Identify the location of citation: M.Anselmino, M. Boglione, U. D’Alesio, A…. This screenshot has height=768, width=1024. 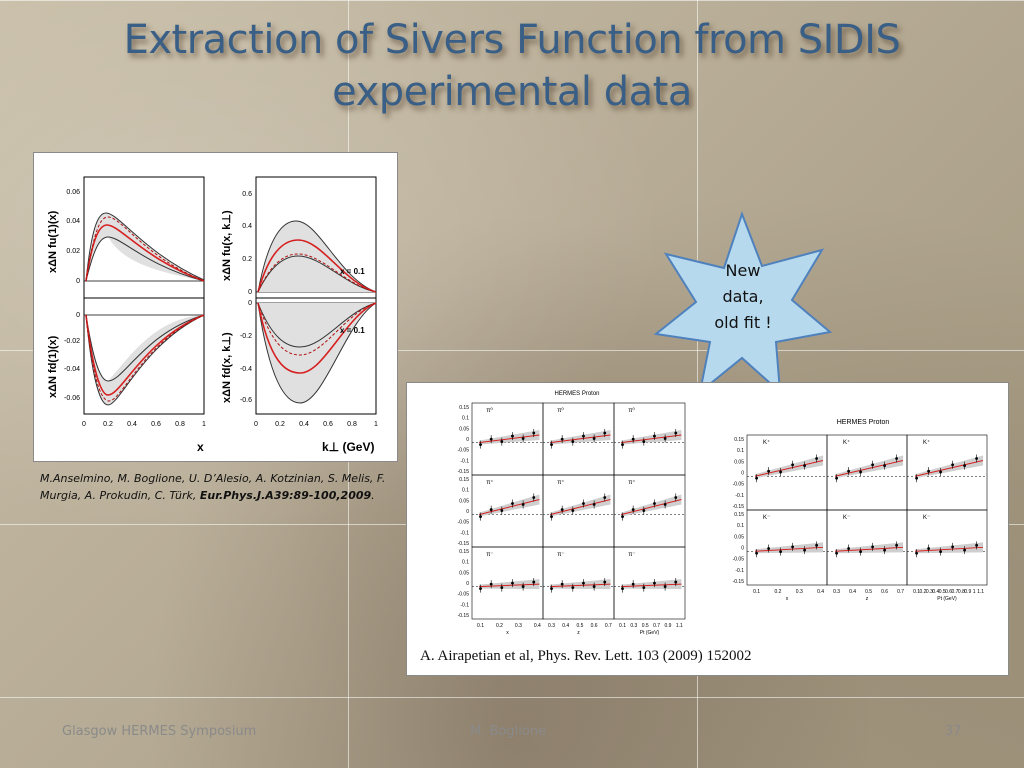
(220, 487).